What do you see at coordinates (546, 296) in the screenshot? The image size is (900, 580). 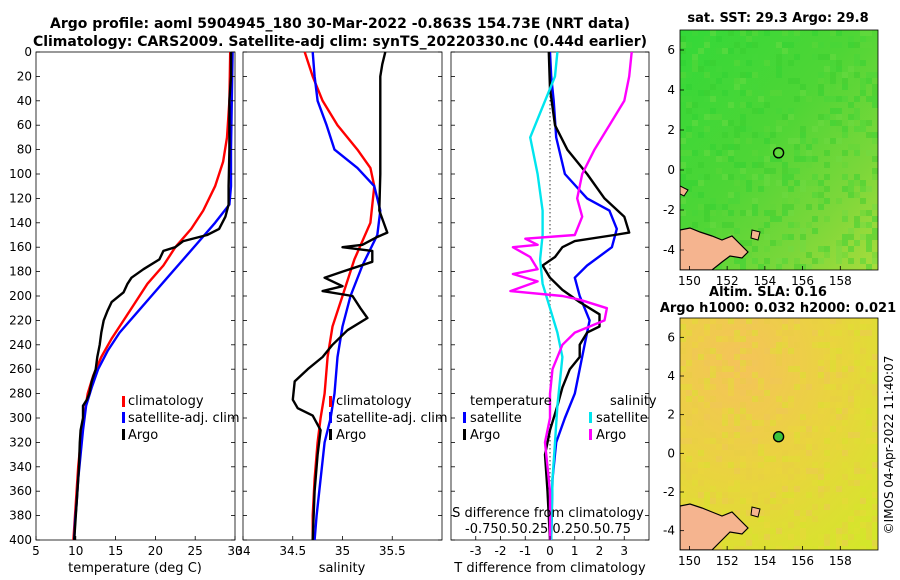 I see `series-line-s-satellite` at bounding box center [546, 296].